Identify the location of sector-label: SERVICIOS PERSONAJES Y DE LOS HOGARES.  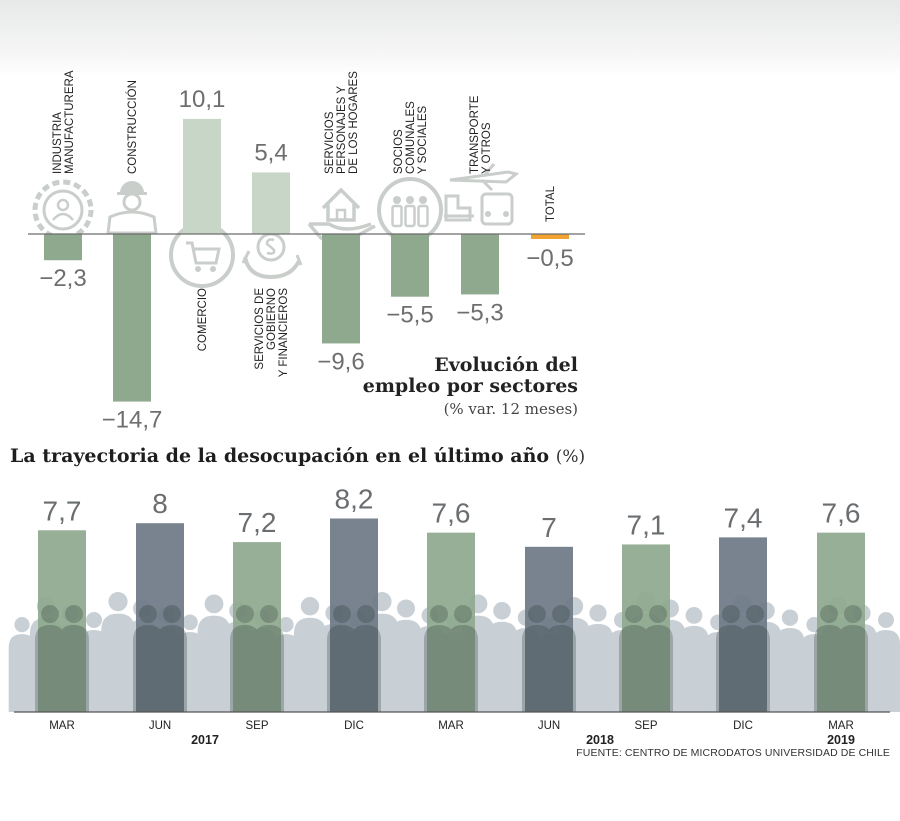
(342, 122).